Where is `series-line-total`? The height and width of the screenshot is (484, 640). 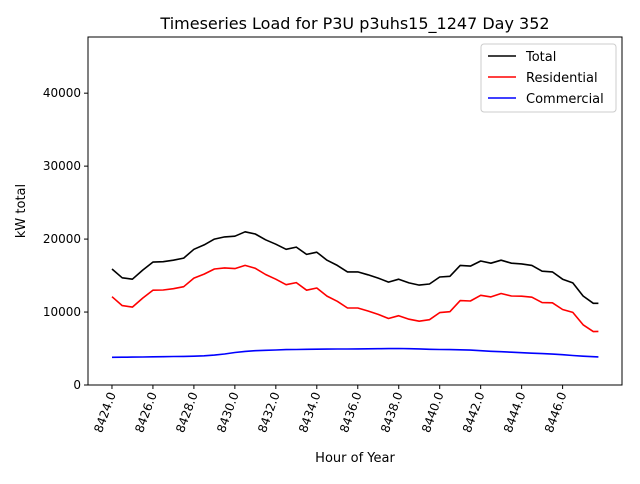
series-line-total is located at coordinates (355, 268).